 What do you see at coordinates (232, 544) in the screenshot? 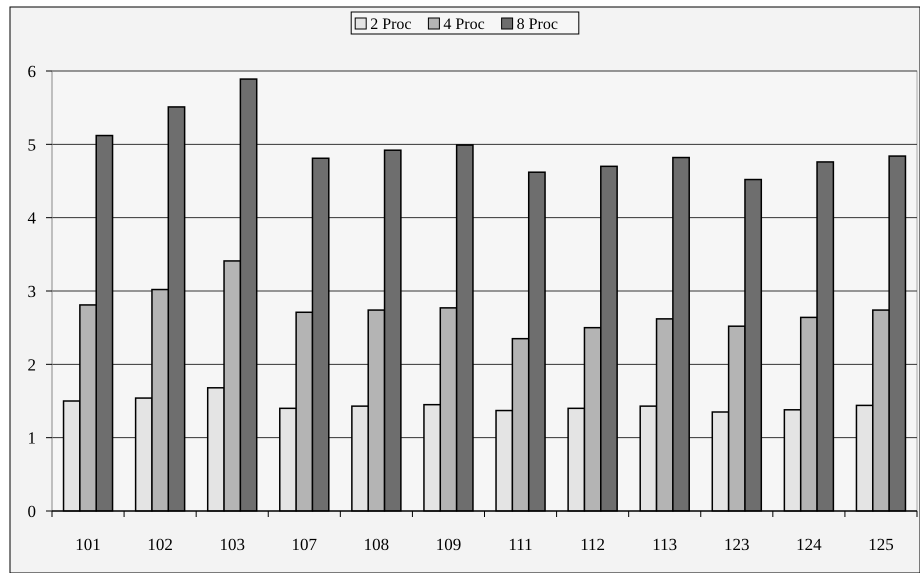
I see `x-tick-label: 103` at bounding box center [232, 544].